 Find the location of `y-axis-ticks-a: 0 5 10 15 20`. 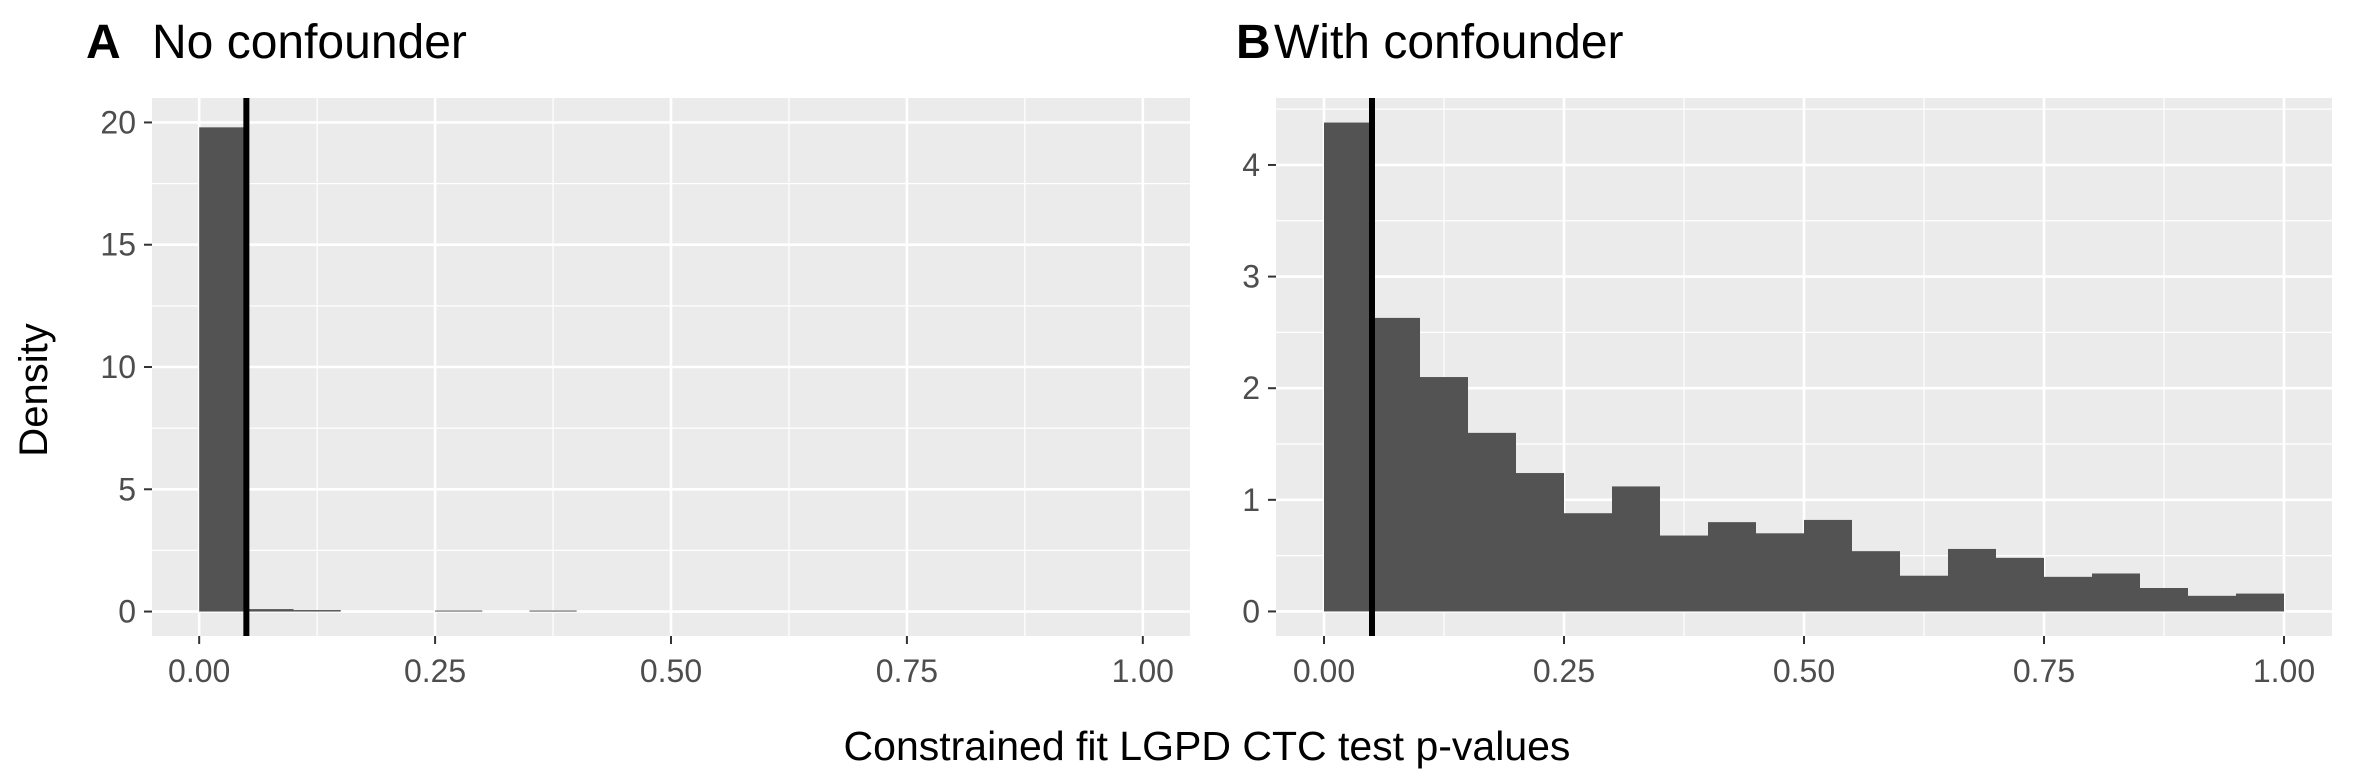

y-axis-ticks-a: 0 5 10 15 20 is located at coordinates (126, 367).